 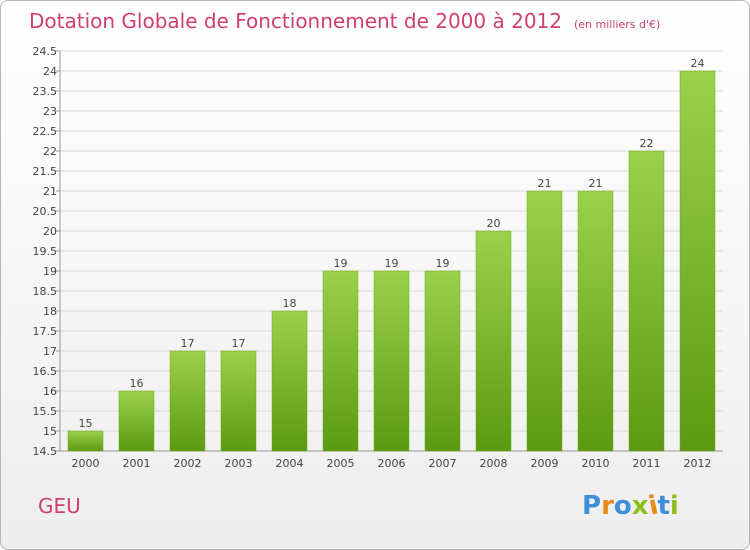 I want to click on bar-2005, so click(x=340, y=361).